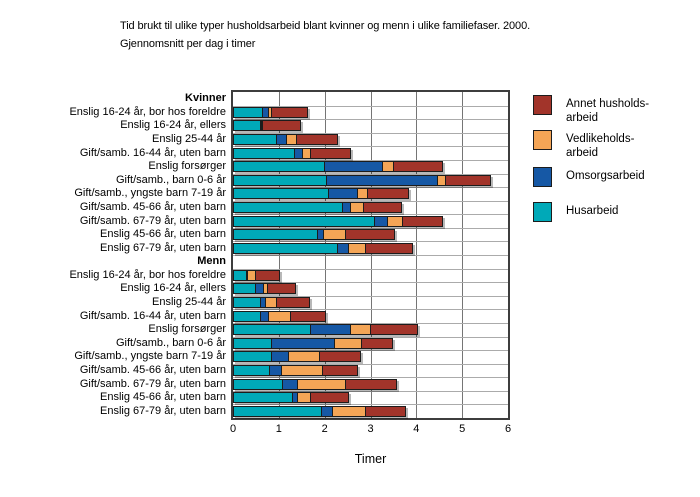 The image size is (700, 497). Describe the element at coordinates (542, 140) in the screenshot. I see `legend-swatch-vedlikeholdsarbeid` at that location.